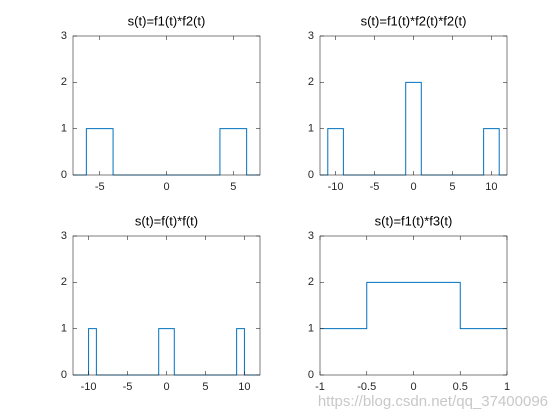  What do you see at coordinates (433, 401) in the screenshot?
I see `watermark: https://blog.csdn.net/qq_37400096` at bounding box center [433, 401].